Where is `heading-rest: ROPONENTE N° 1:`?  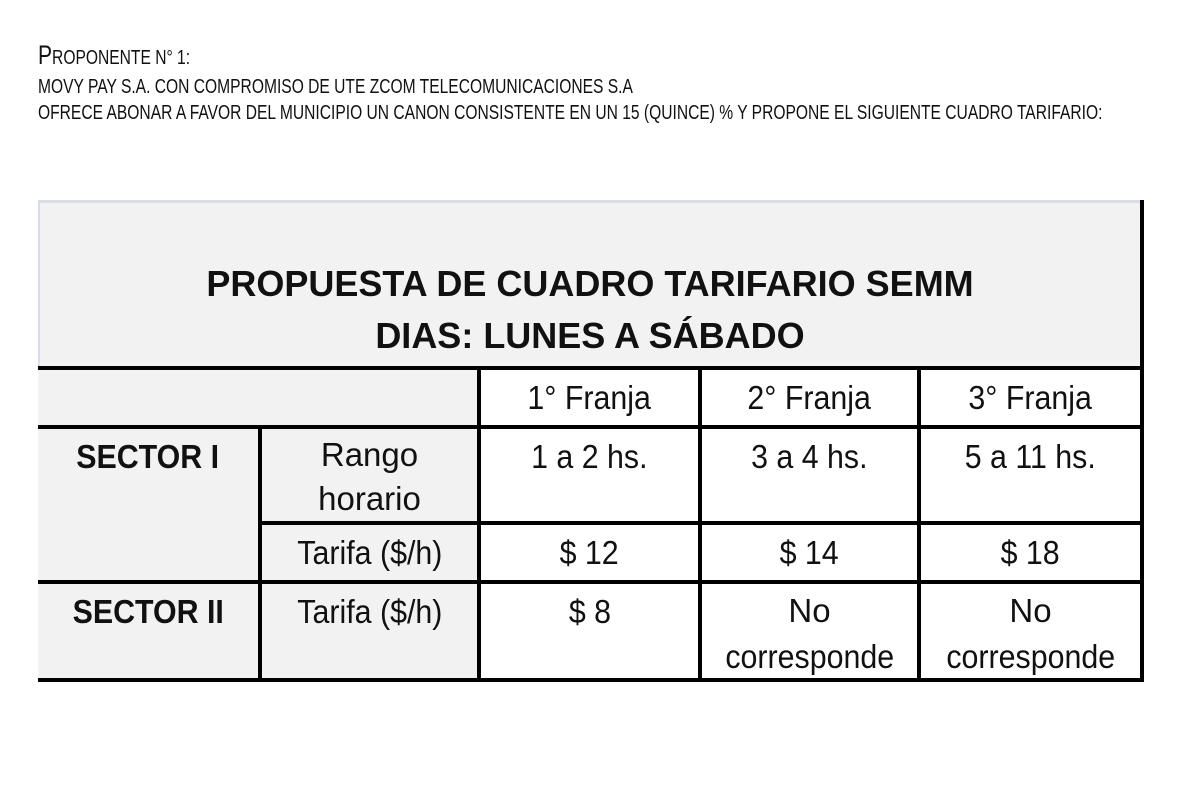
heading-rest: ROPONENTE N° 1: is located at coordinates (121, 58).